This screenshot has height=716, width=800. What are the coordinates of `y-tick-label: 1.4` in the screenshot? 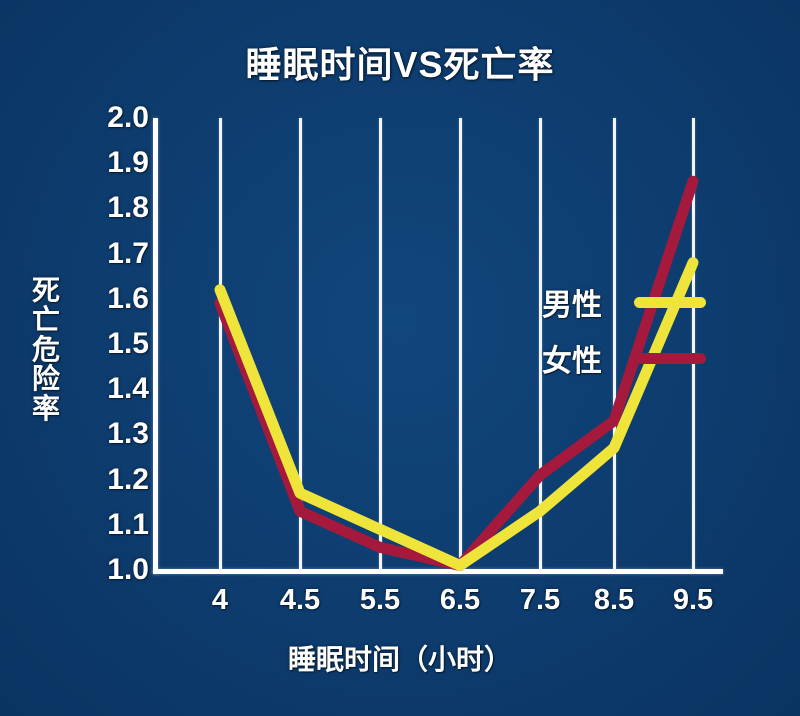 It's located at (128, 389).